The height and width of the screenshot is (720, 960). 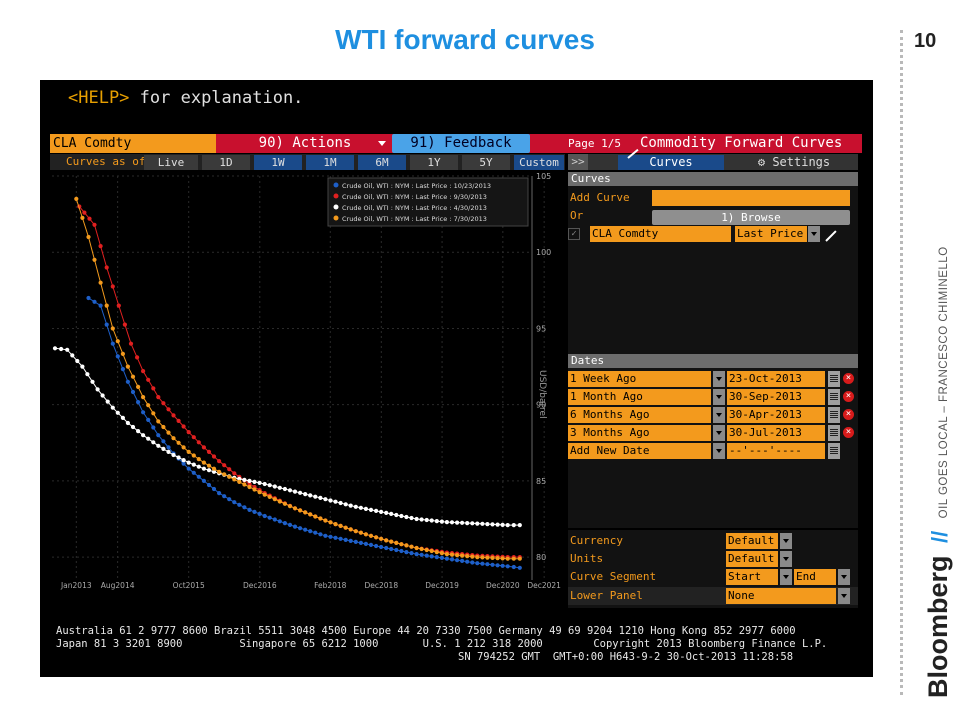 I want to click on tab-1y: 1Y, so click(x=434, y=162).